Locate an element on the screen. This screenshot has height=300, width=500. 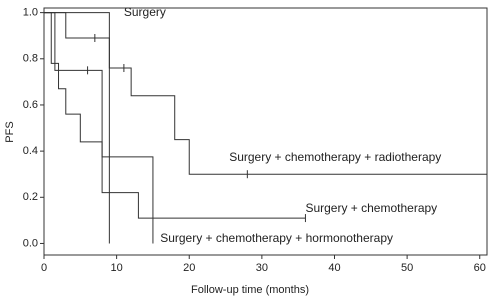
y-tick-label: 0.6 is located at coordinates (30, 105).